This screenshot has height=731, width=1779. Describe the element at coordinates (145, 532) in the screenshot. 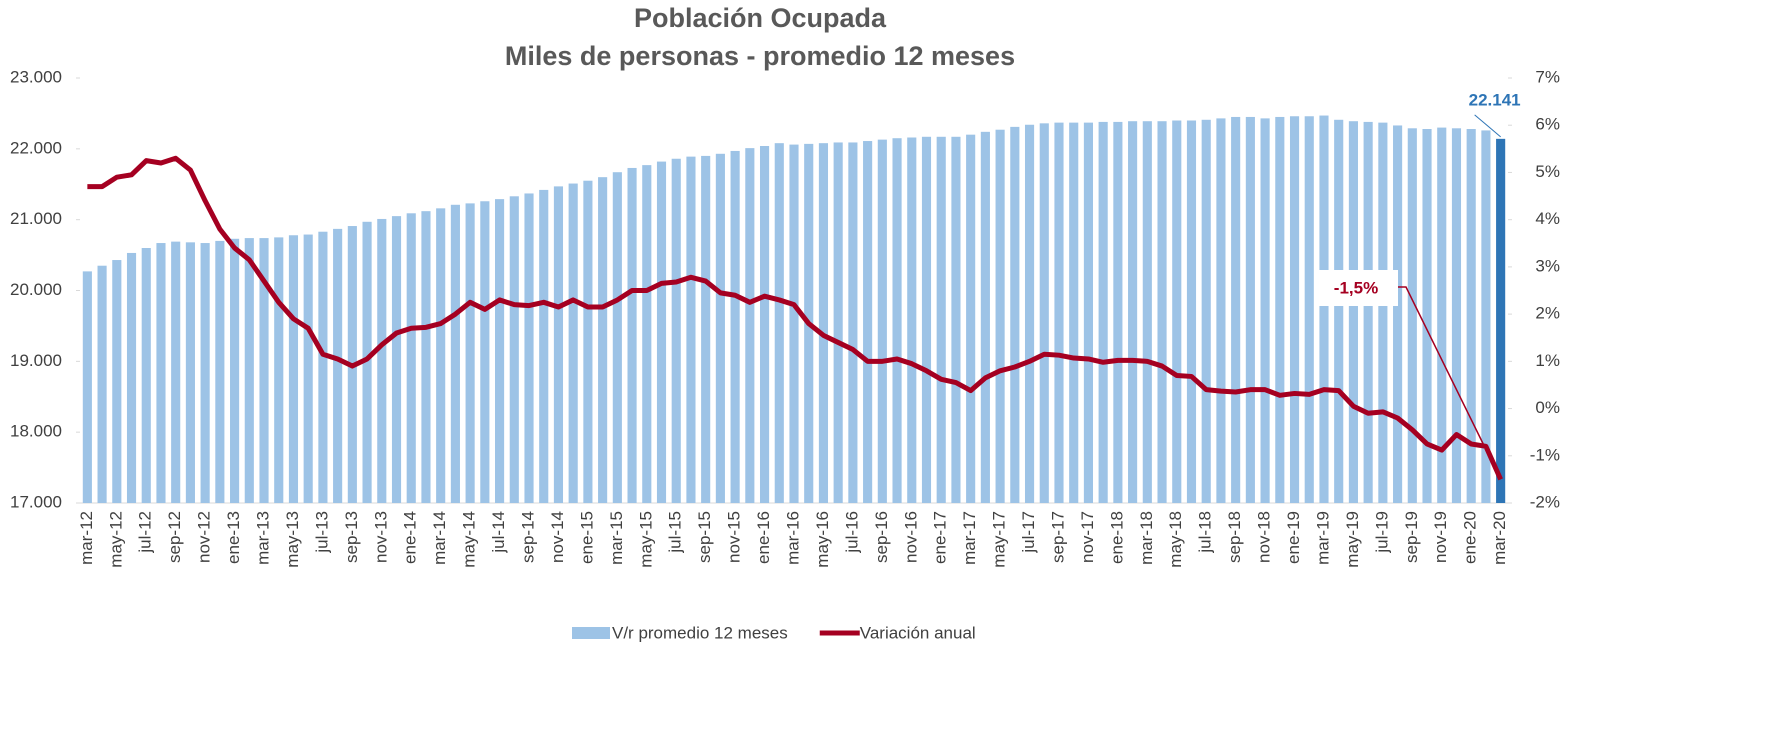

I see `x-tick-label: jul-12` at that location.